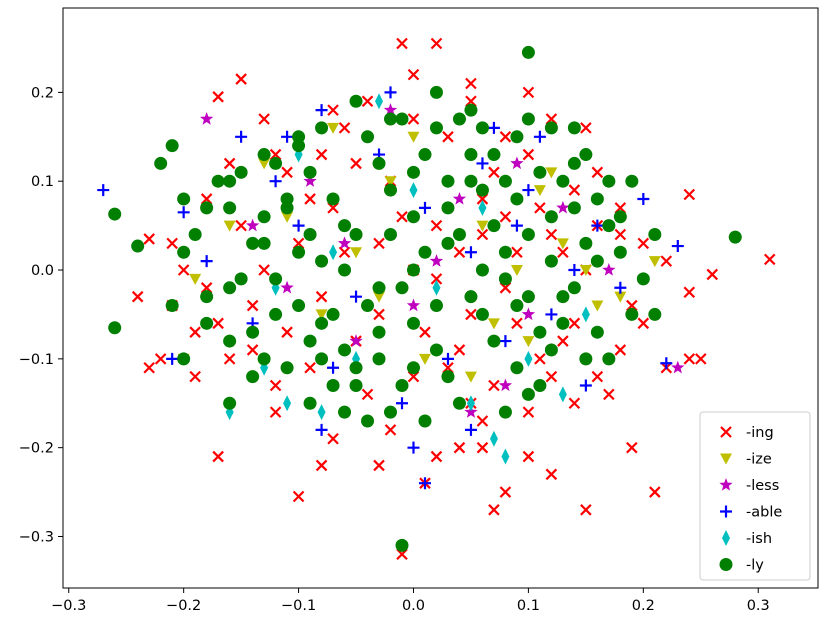 The height and width of the screenshot is (627, 830). I want to click on x-tick-label: 0.3, so click(758, 606).